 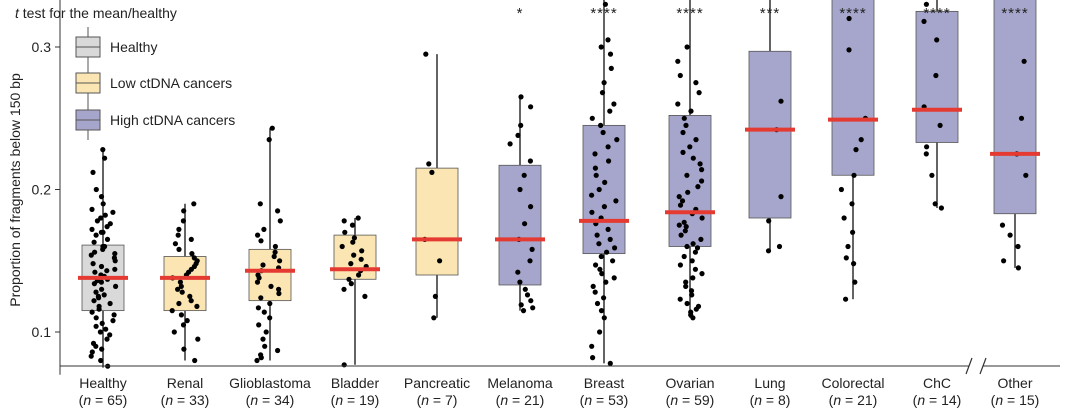 I want to click on legend-label: Healthy, so click(x=133, y=47).